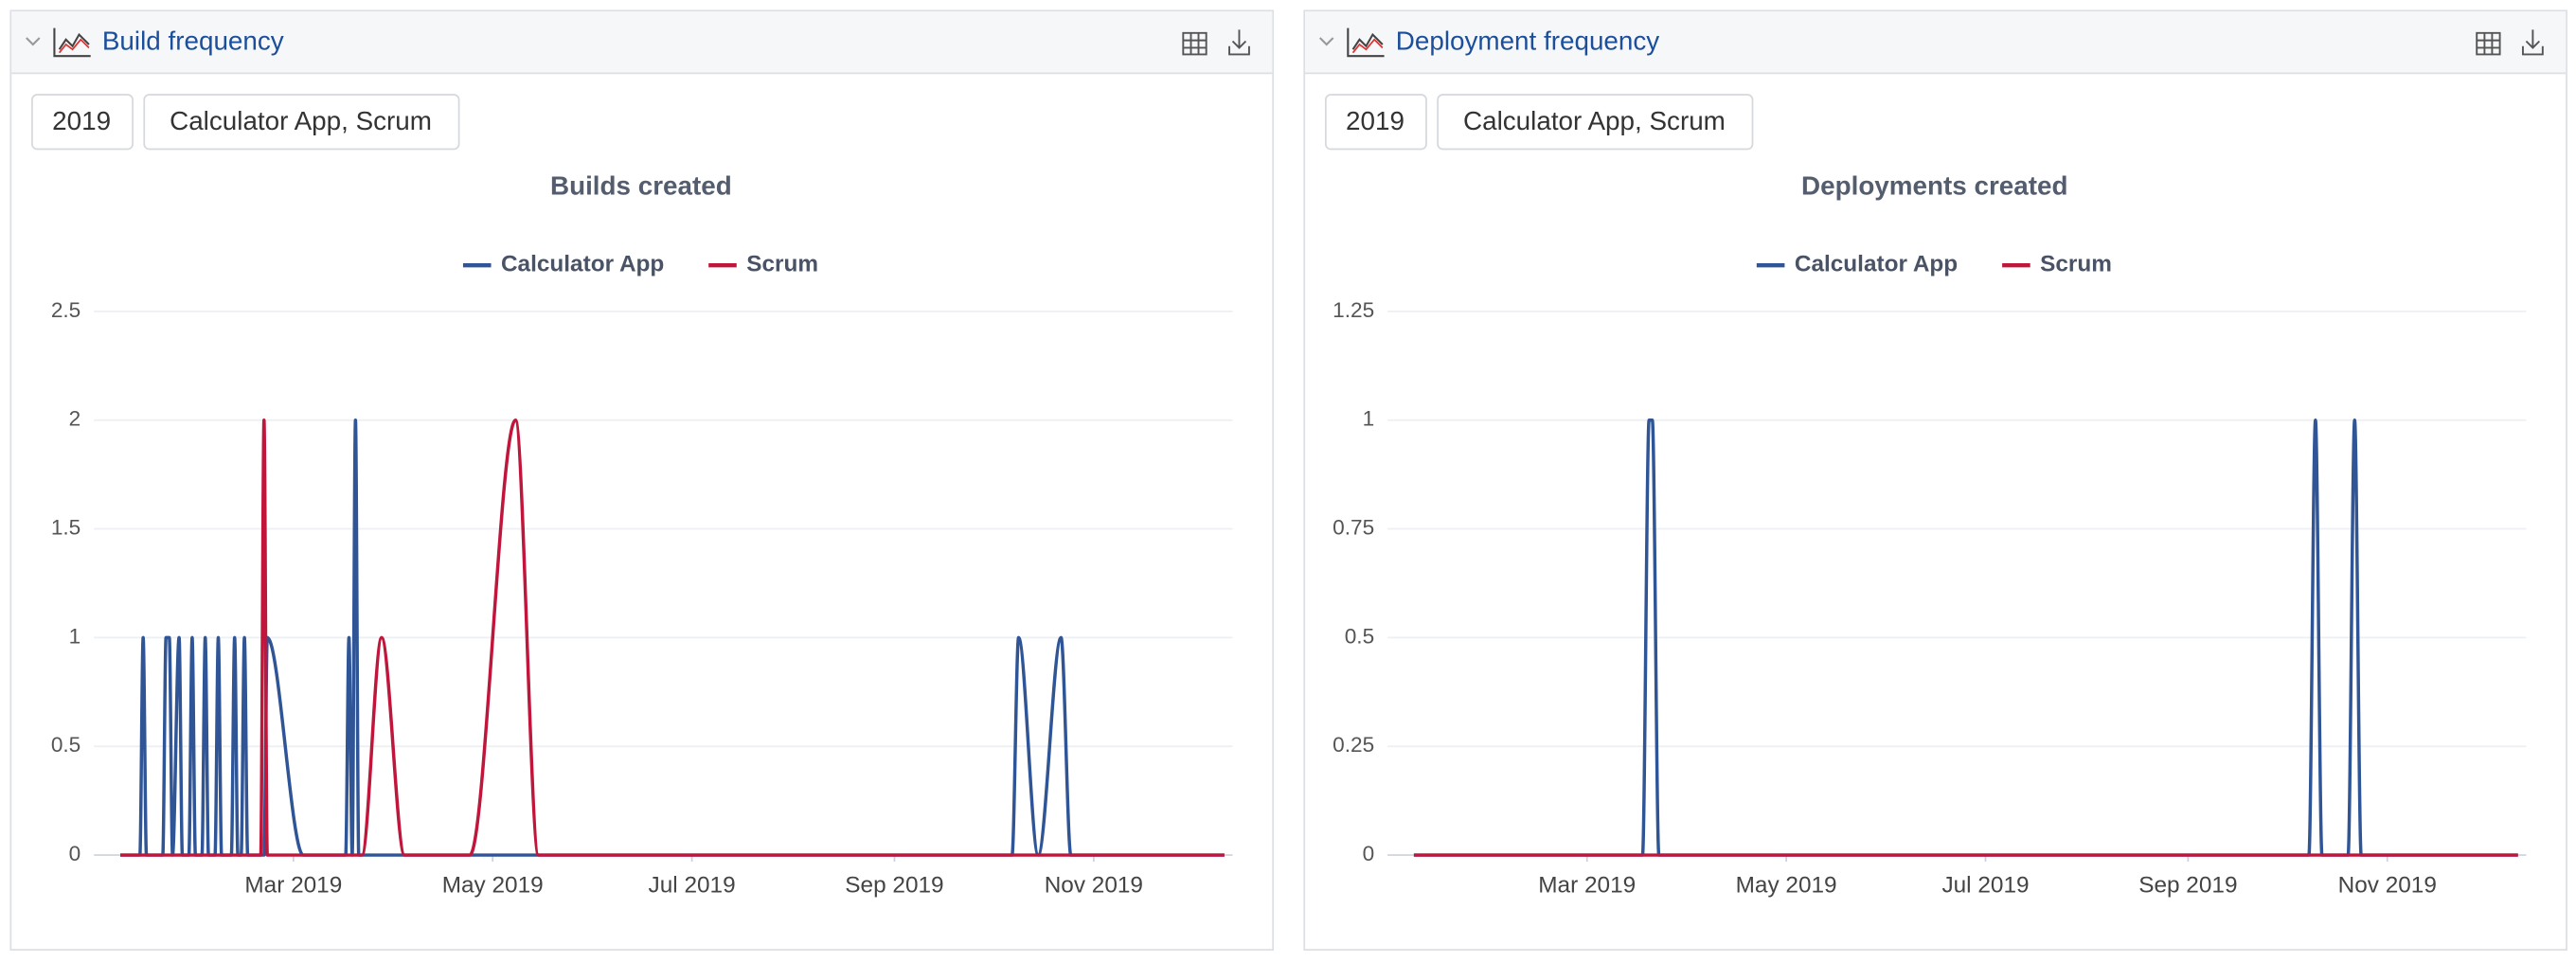 Image resolution: width=2576 pixels, height=962 pixels. Describe the element at coordinates (65, 528) in the screenshot. I see `y-tick-label: 1.5` at that location.